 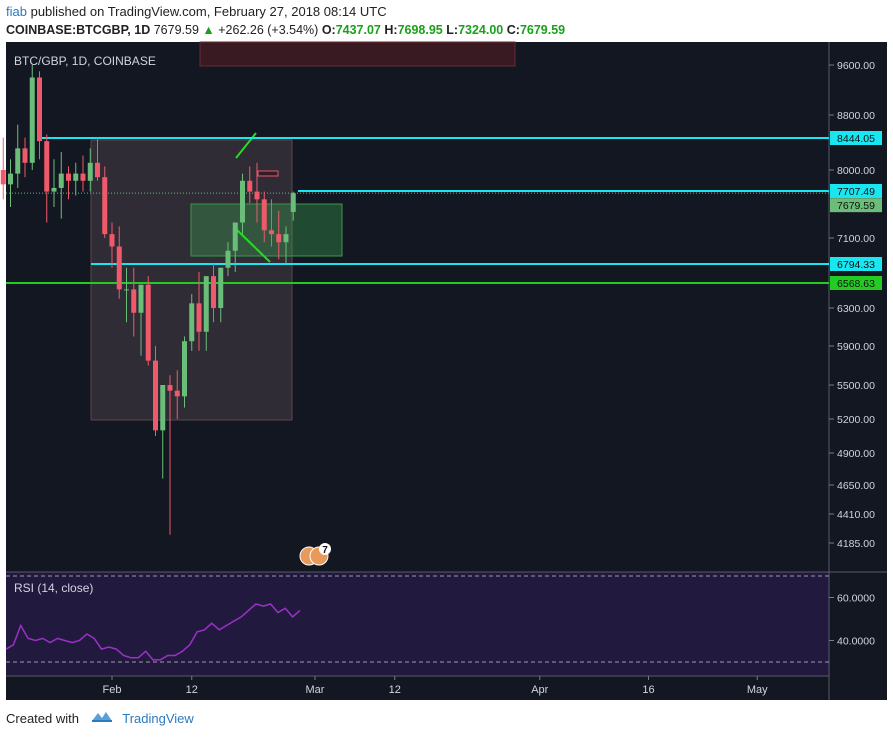 I want to click on rsi-tick-label: 40.0000, so click(x=856, y=642).